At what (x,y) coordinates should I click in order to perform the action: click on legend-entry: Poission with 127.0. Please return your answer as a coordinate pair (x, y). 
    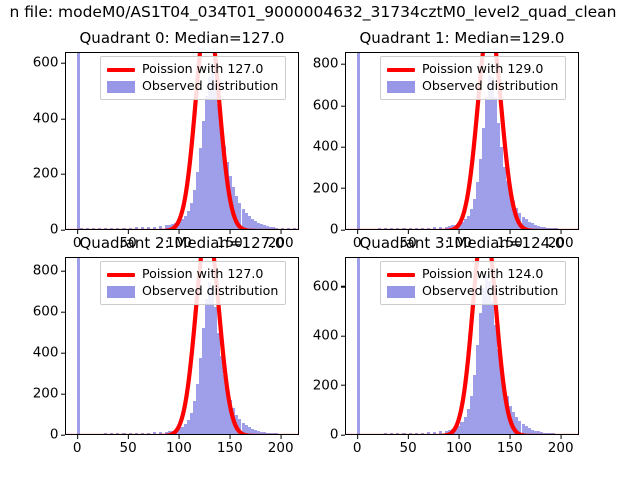
    Looking at the image, I should click on (192, 274).